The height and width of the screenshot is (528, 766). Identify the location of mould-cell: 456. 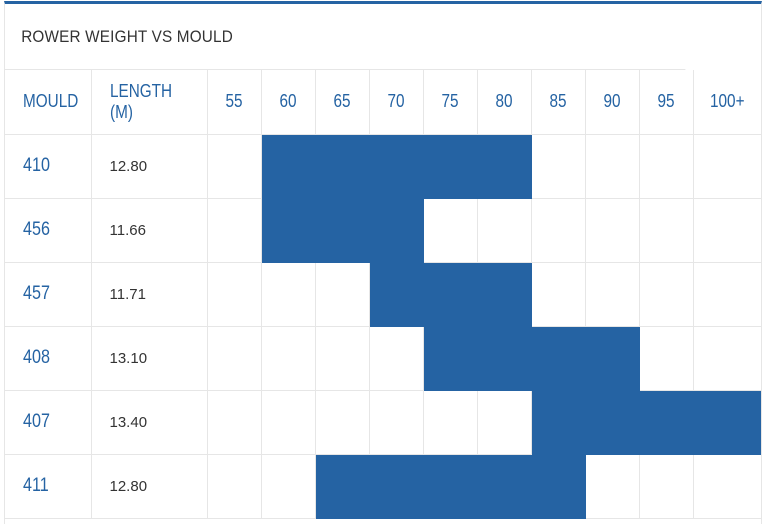
(48, 230).